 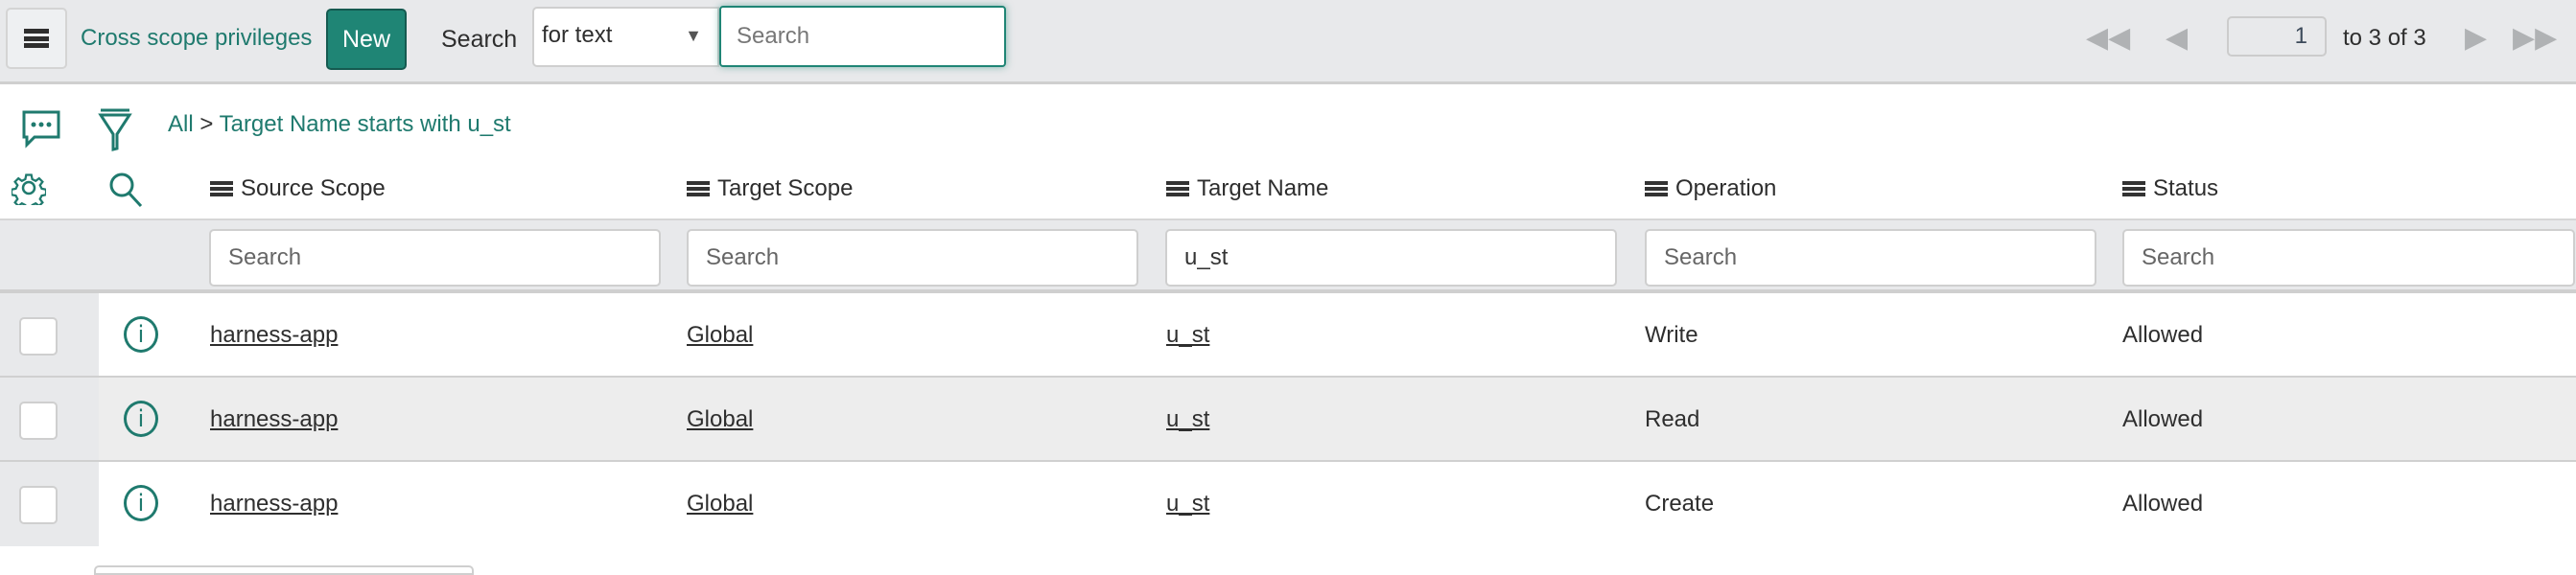 I want to click on table-row: i harness-app Global u_st Write Allowed, so click(x=1288, y=335).